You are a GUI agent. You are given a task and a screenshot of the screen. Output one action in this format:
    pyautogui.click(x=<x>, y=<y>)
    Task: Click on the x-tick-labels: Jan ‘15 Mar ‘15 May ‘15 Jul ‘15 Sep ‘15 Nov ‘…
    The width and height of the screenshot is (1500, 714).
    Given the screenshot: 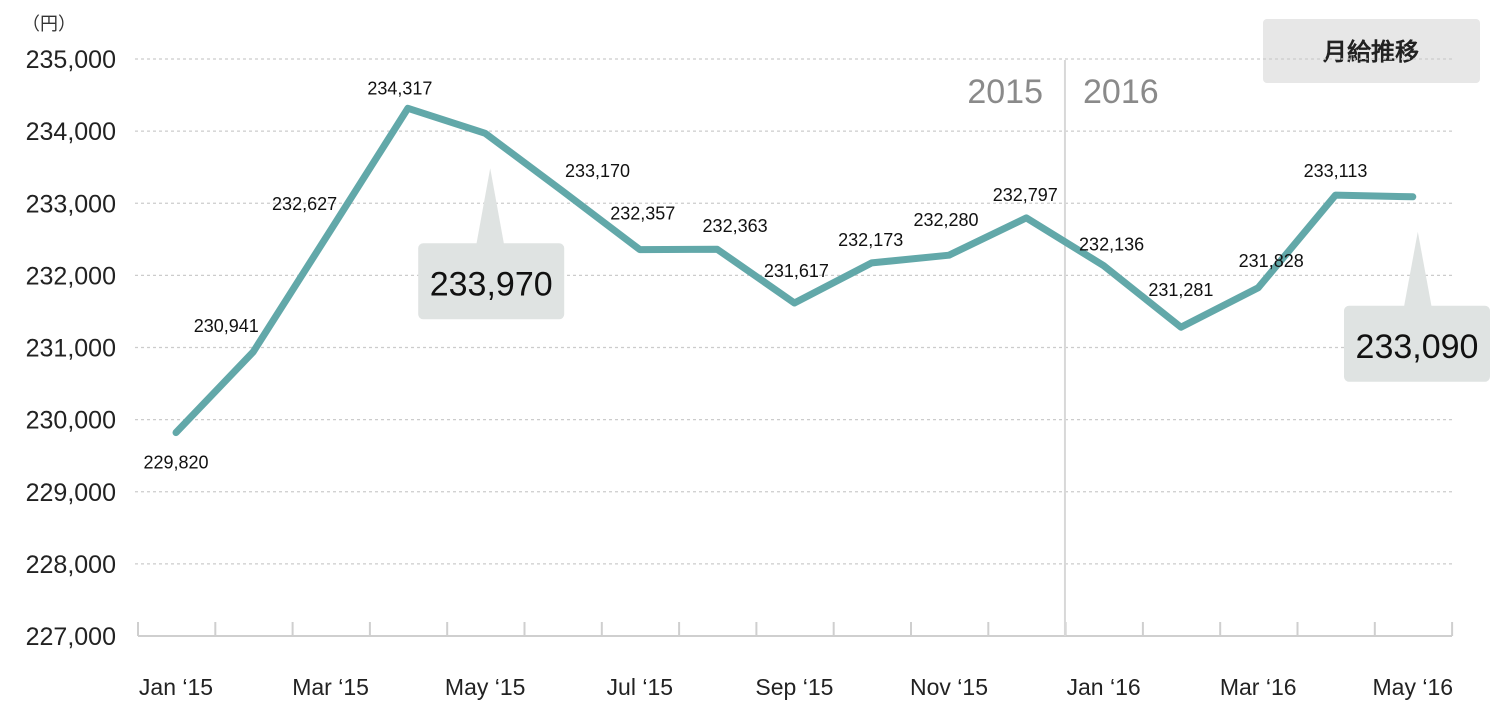 What is the action you would take?
    pyautogui.click(x=796, y=687)
    